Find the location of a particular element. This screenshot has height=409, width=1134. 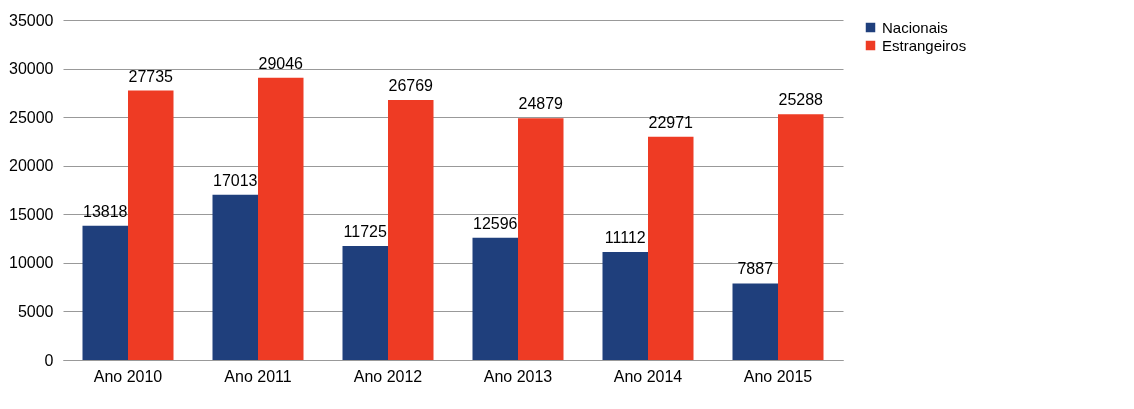

y-tick-label: 25000 is located at coordinates (31, 117).